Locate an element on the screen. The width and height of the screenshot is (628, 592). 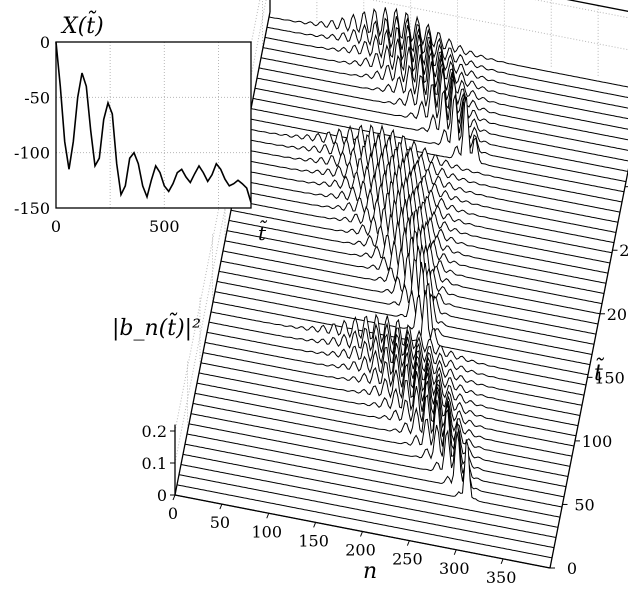
z-tick-label: 0 is located at coordinates (162, 495).